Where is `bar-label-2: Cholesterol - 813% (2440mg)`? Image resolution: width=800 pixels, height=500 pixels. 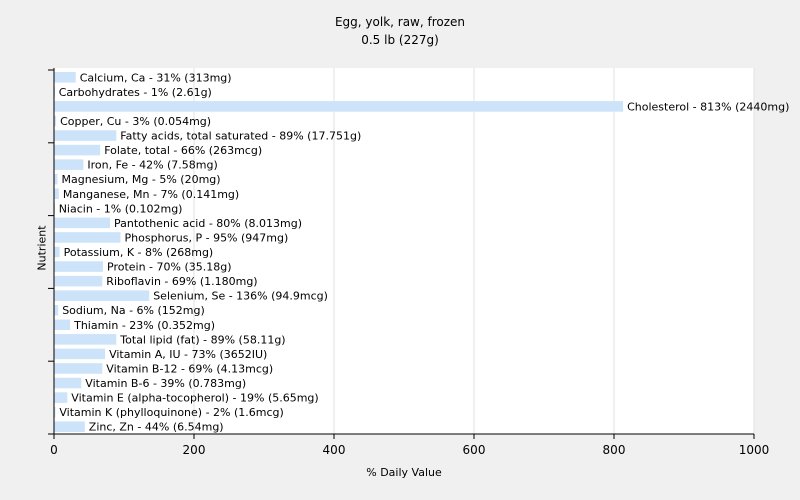 bar-label-2: Cholesterol - 813% (2440mg) is located at coordinates (708, 106).